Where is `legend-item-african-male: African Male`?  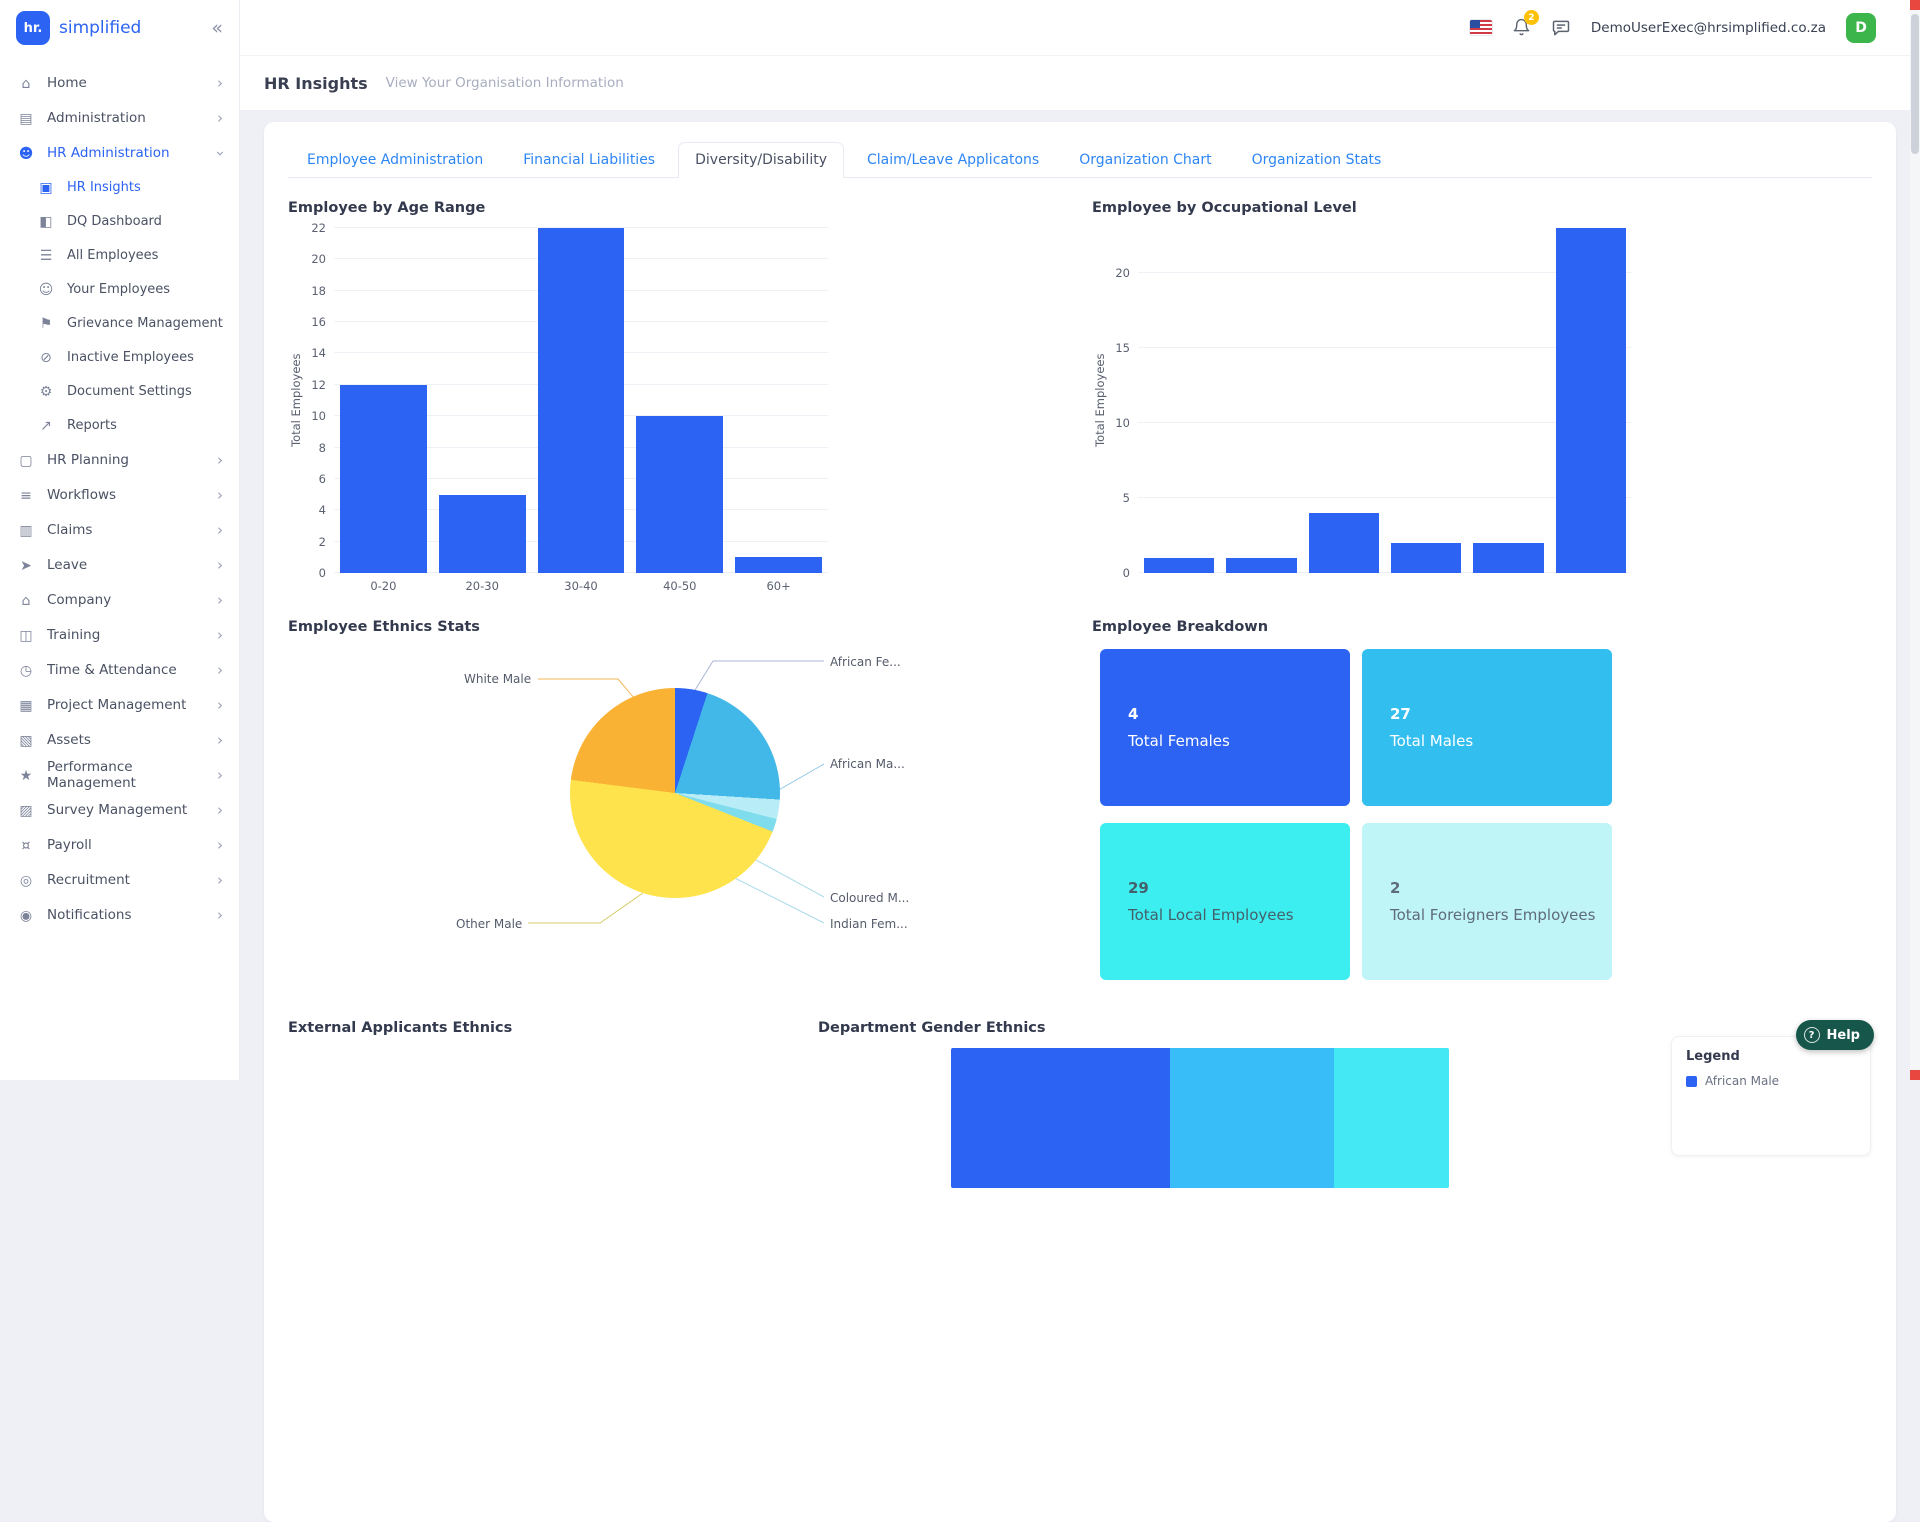
legend-item-african-male: African Male is located at coordinates (1771, 1081).